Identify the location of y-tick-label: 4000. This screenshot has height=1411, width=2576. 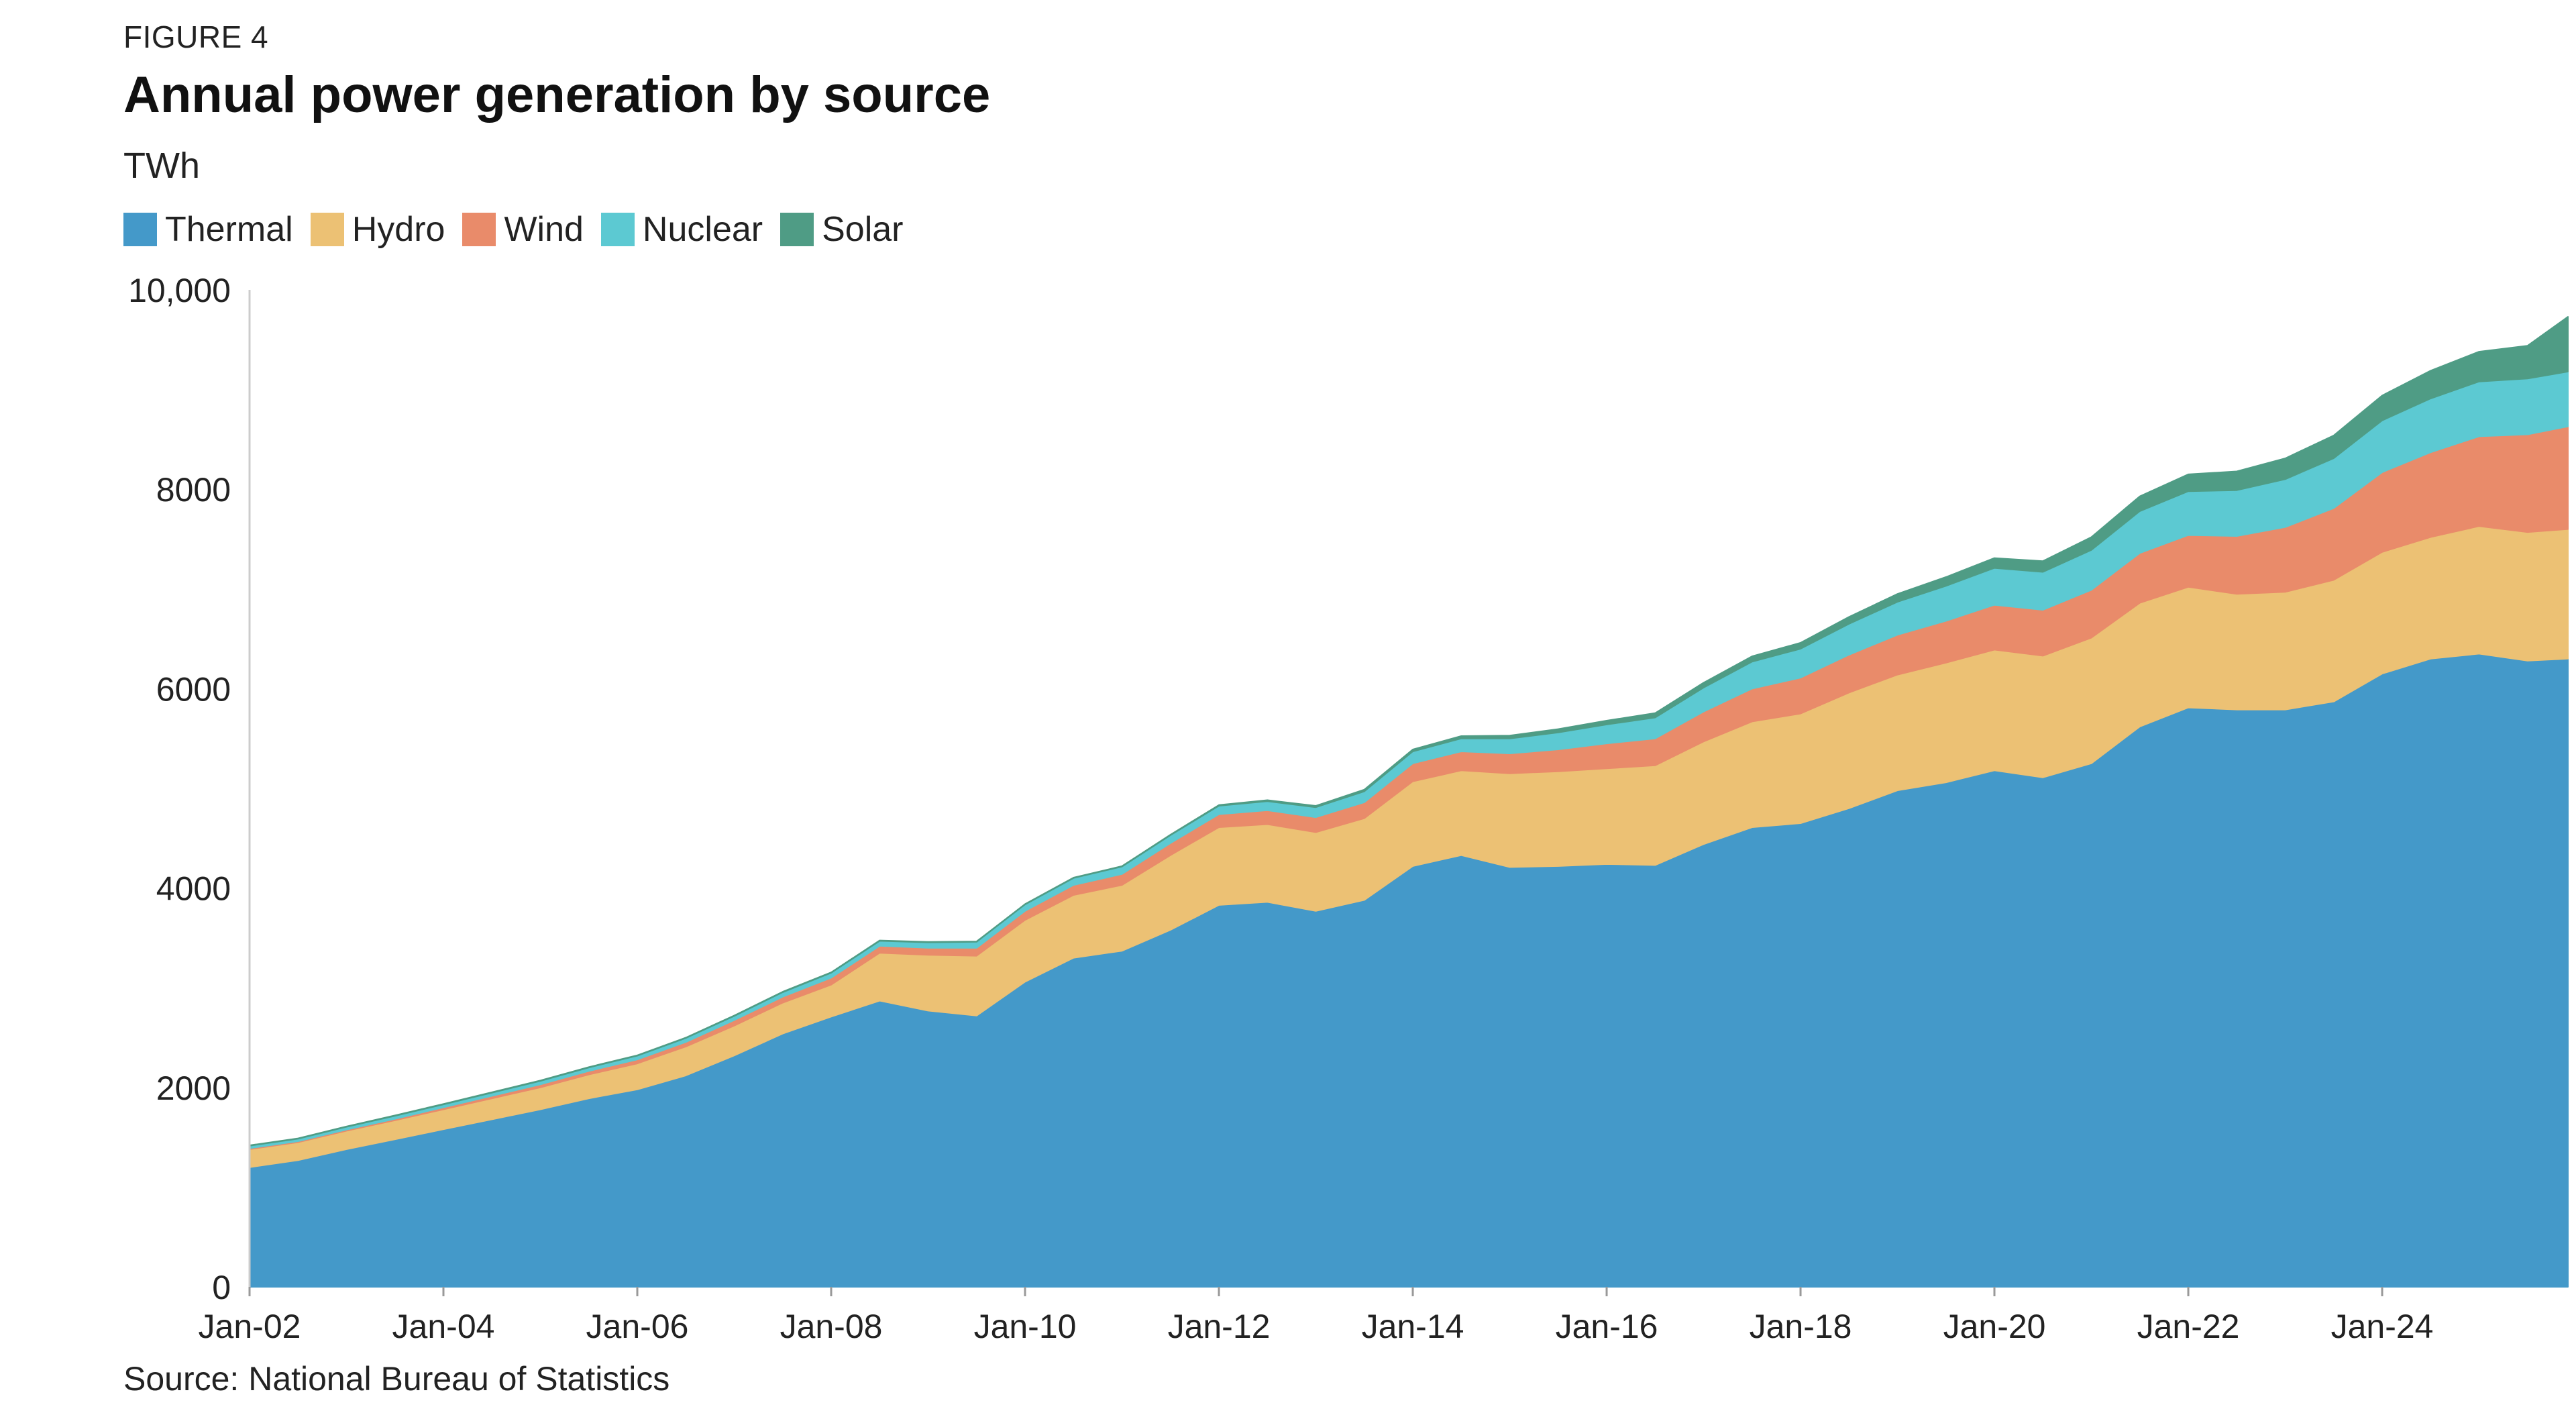
(193, 889).